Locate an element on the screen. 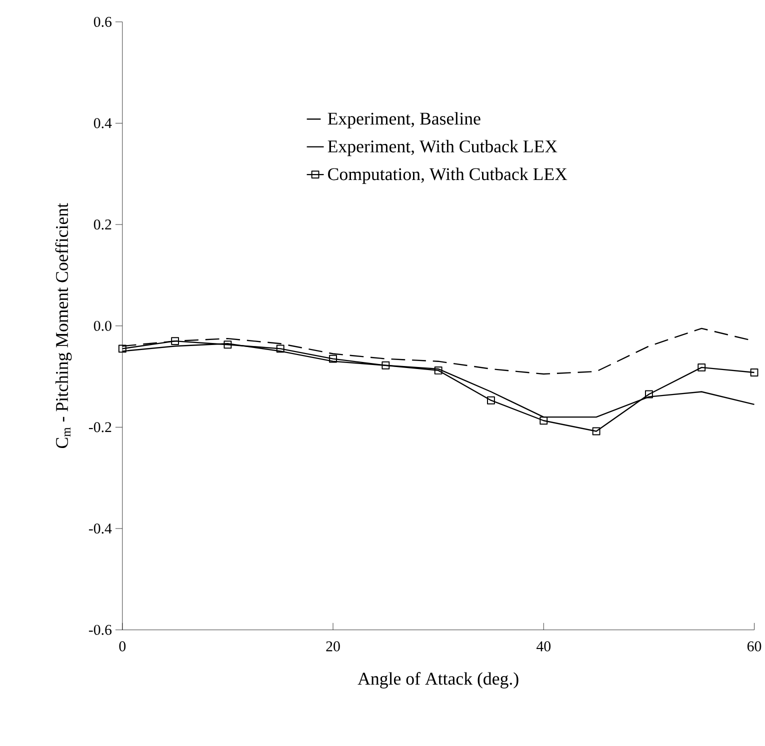 The width and height of the screenshot is (765, 746). y-tick-label: 0.0 is located at coordinates (103, 325).